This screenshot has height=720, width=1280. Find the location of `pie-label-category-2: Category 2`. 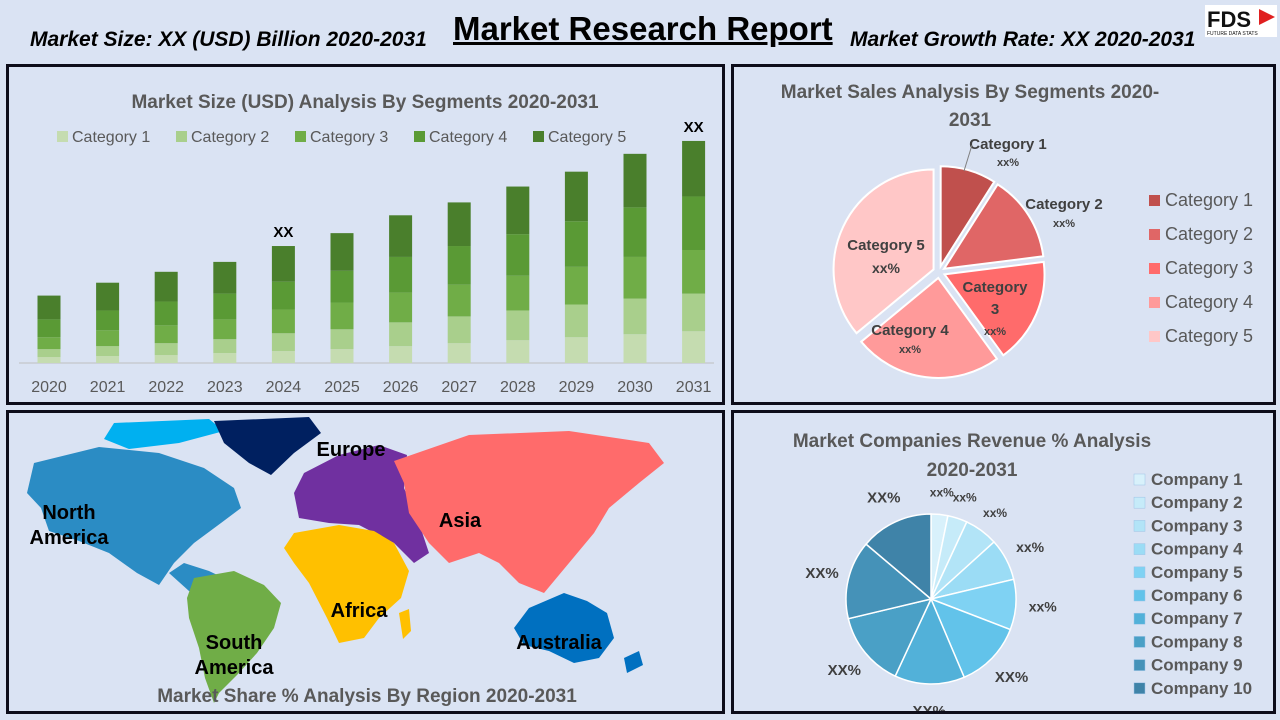

pie-label-category-2: Category 2 is located at coordinates (1064, 204).